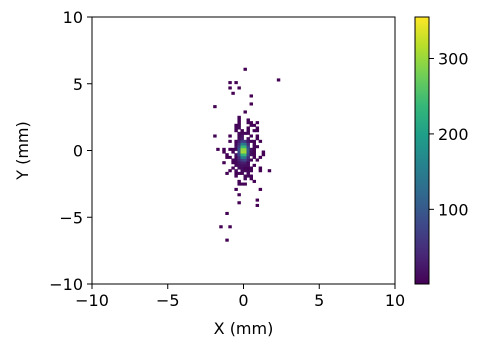 The height and width of the screenshot is (339, 479). What do you see at coordinates (319, 300) in the screenshot?
I see `x-tick-label: 5` at bounding box center [319, 300].